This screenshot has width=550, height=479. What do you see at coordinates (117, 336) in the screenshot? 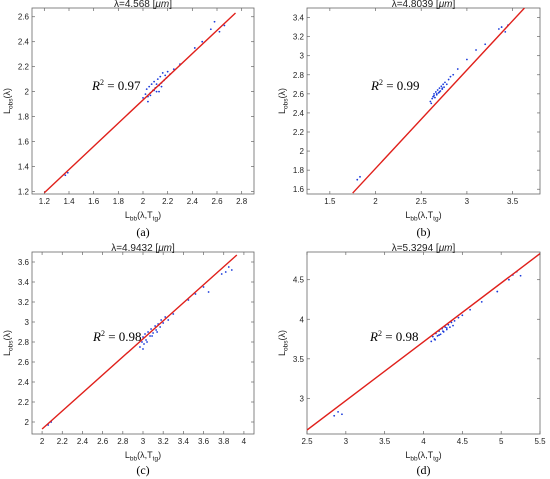
I see `r-squared-annotation: R2 = 0.98` at bounding box center [117, 336].